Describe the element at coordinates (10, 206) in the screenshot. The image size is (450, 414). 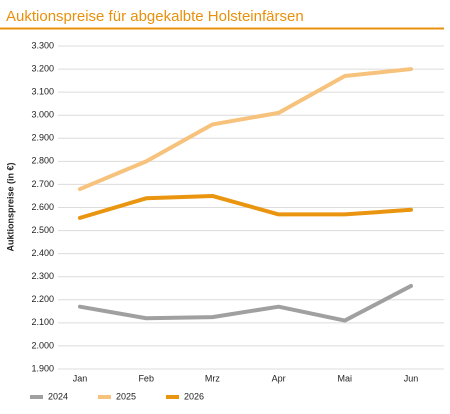
I see `y-axis-title: Auktionspreise (in €)` at that location.